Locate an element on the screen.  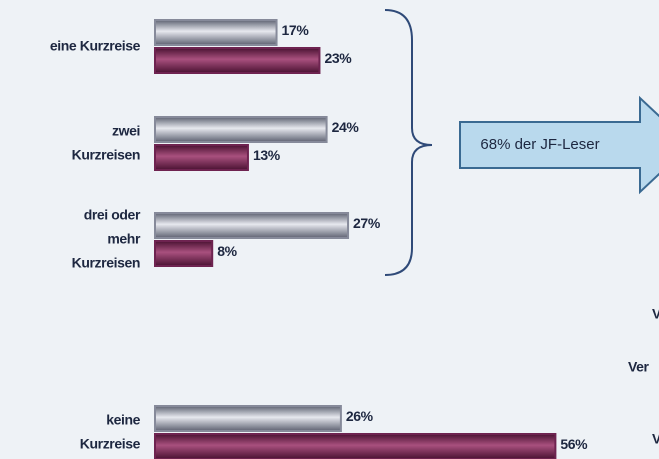
value-label: 56% is located at coordinates (574, 444).